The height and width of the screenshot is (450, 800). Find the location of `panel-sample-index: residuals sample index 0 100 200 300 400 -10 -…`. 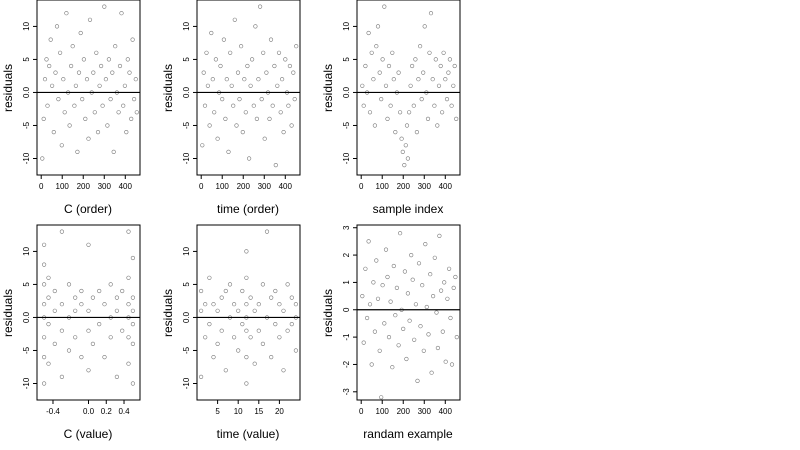

panel-sample-index: residuals sample index 0 100 200 300 400 -10 -… is located at coordinates (391, 108).